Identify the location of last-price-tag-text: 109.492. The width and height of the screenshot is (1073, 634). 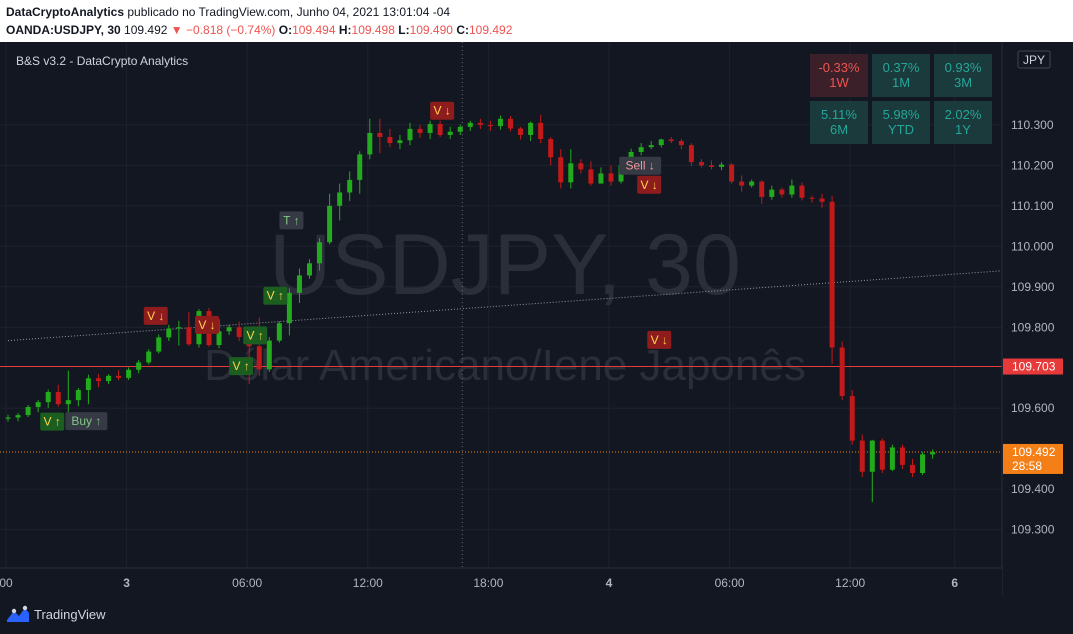
(1034, 452).